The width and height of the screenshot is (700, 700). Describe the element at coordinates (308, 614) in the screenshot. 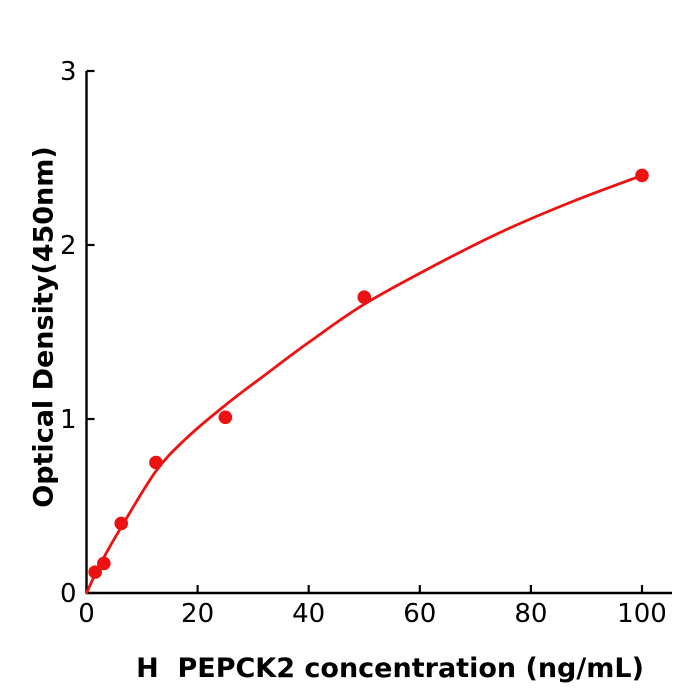

I see `x-tick-label: 40` at that location.